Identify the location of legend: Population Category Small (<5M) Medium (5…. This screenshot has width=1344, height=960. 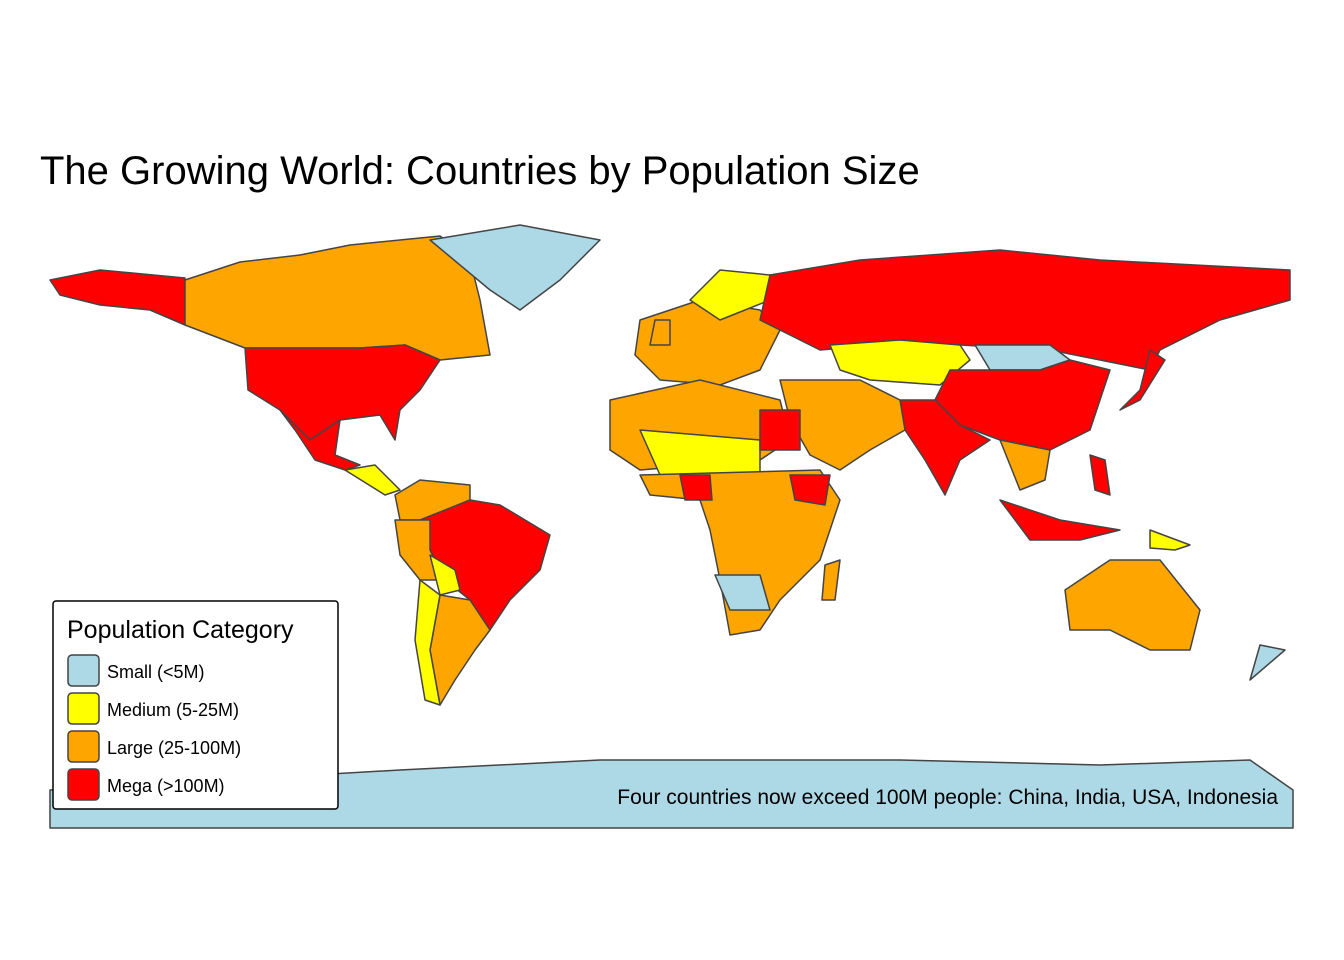
(195, 705).